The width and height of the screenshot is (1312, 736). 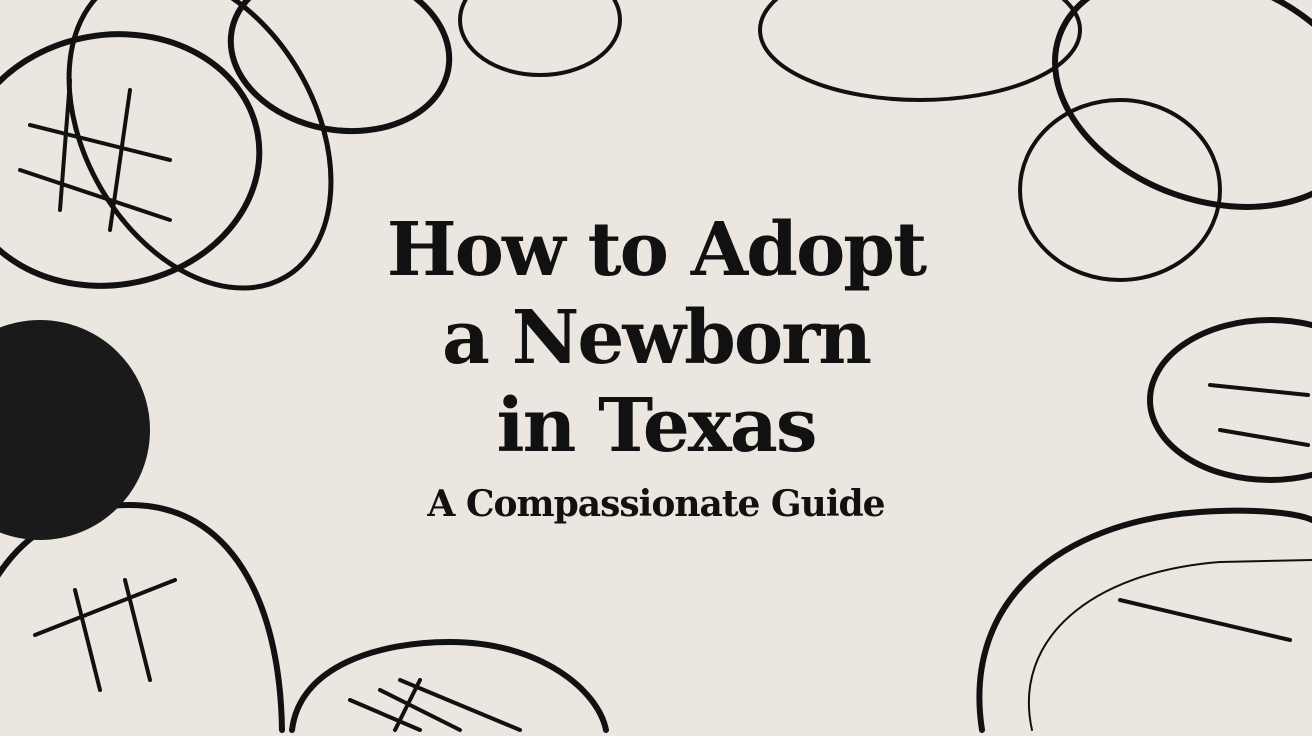 I want to click on title-line-3: in Texas, so click(x=656, y=426).